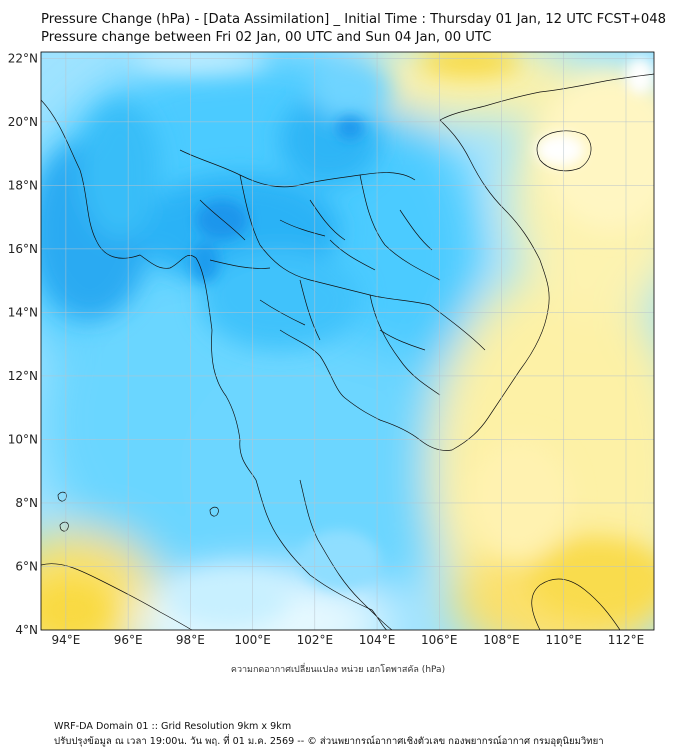 This screenshot has height=756, width=676. Describe the element at coordinates (23, 58) in the screenshot. I see `lat-tick-label: 22°N` at that location.